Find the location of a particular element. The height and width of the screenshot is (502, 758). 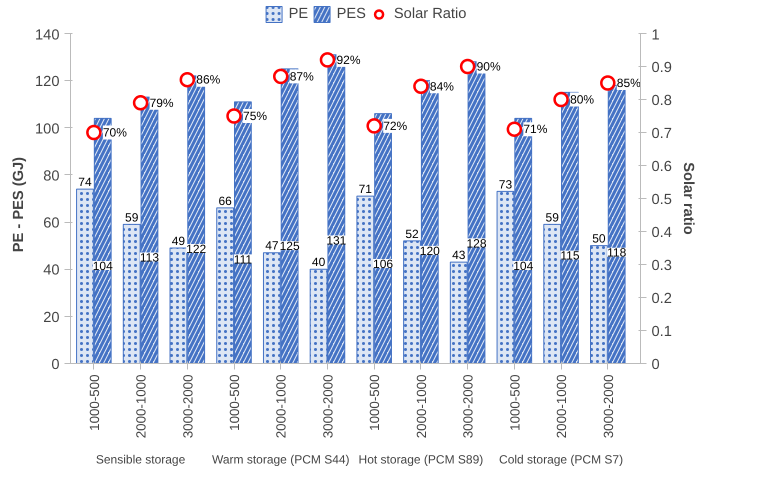

legend-label: PES is located at coordinates (351, 14).